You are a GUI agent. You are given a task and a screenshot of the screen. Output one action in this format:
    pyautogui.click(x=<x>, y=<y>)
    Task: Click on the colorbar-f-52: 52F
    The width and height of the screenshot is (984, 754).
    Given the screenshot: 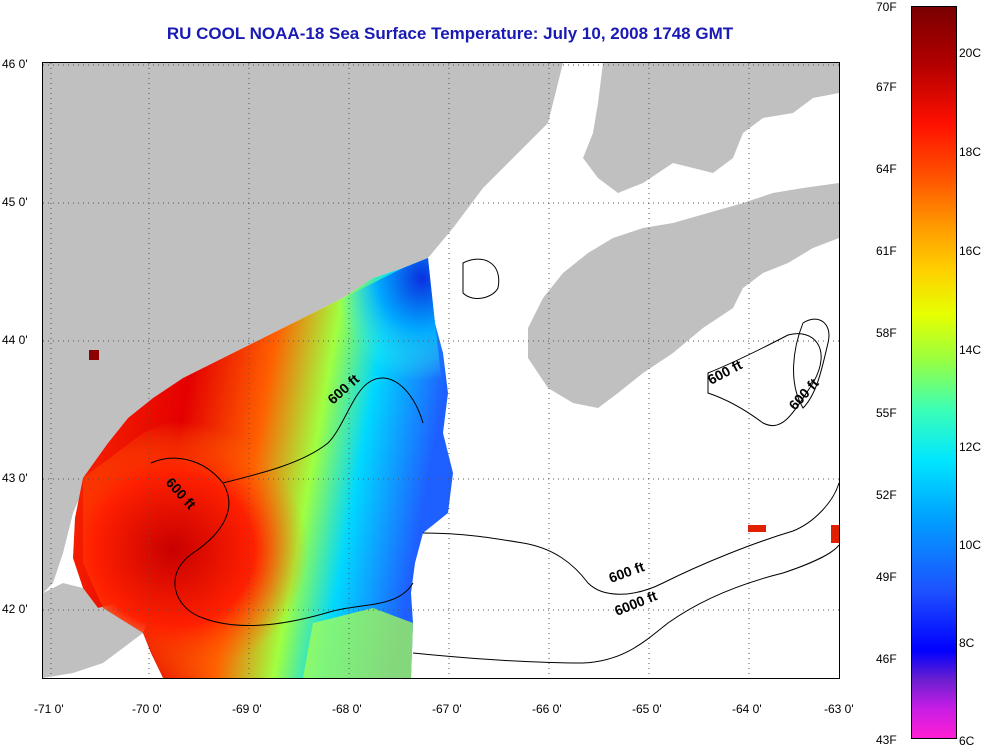 What is the action you would take?
    pyautogui.click(x=886, y=495)
    